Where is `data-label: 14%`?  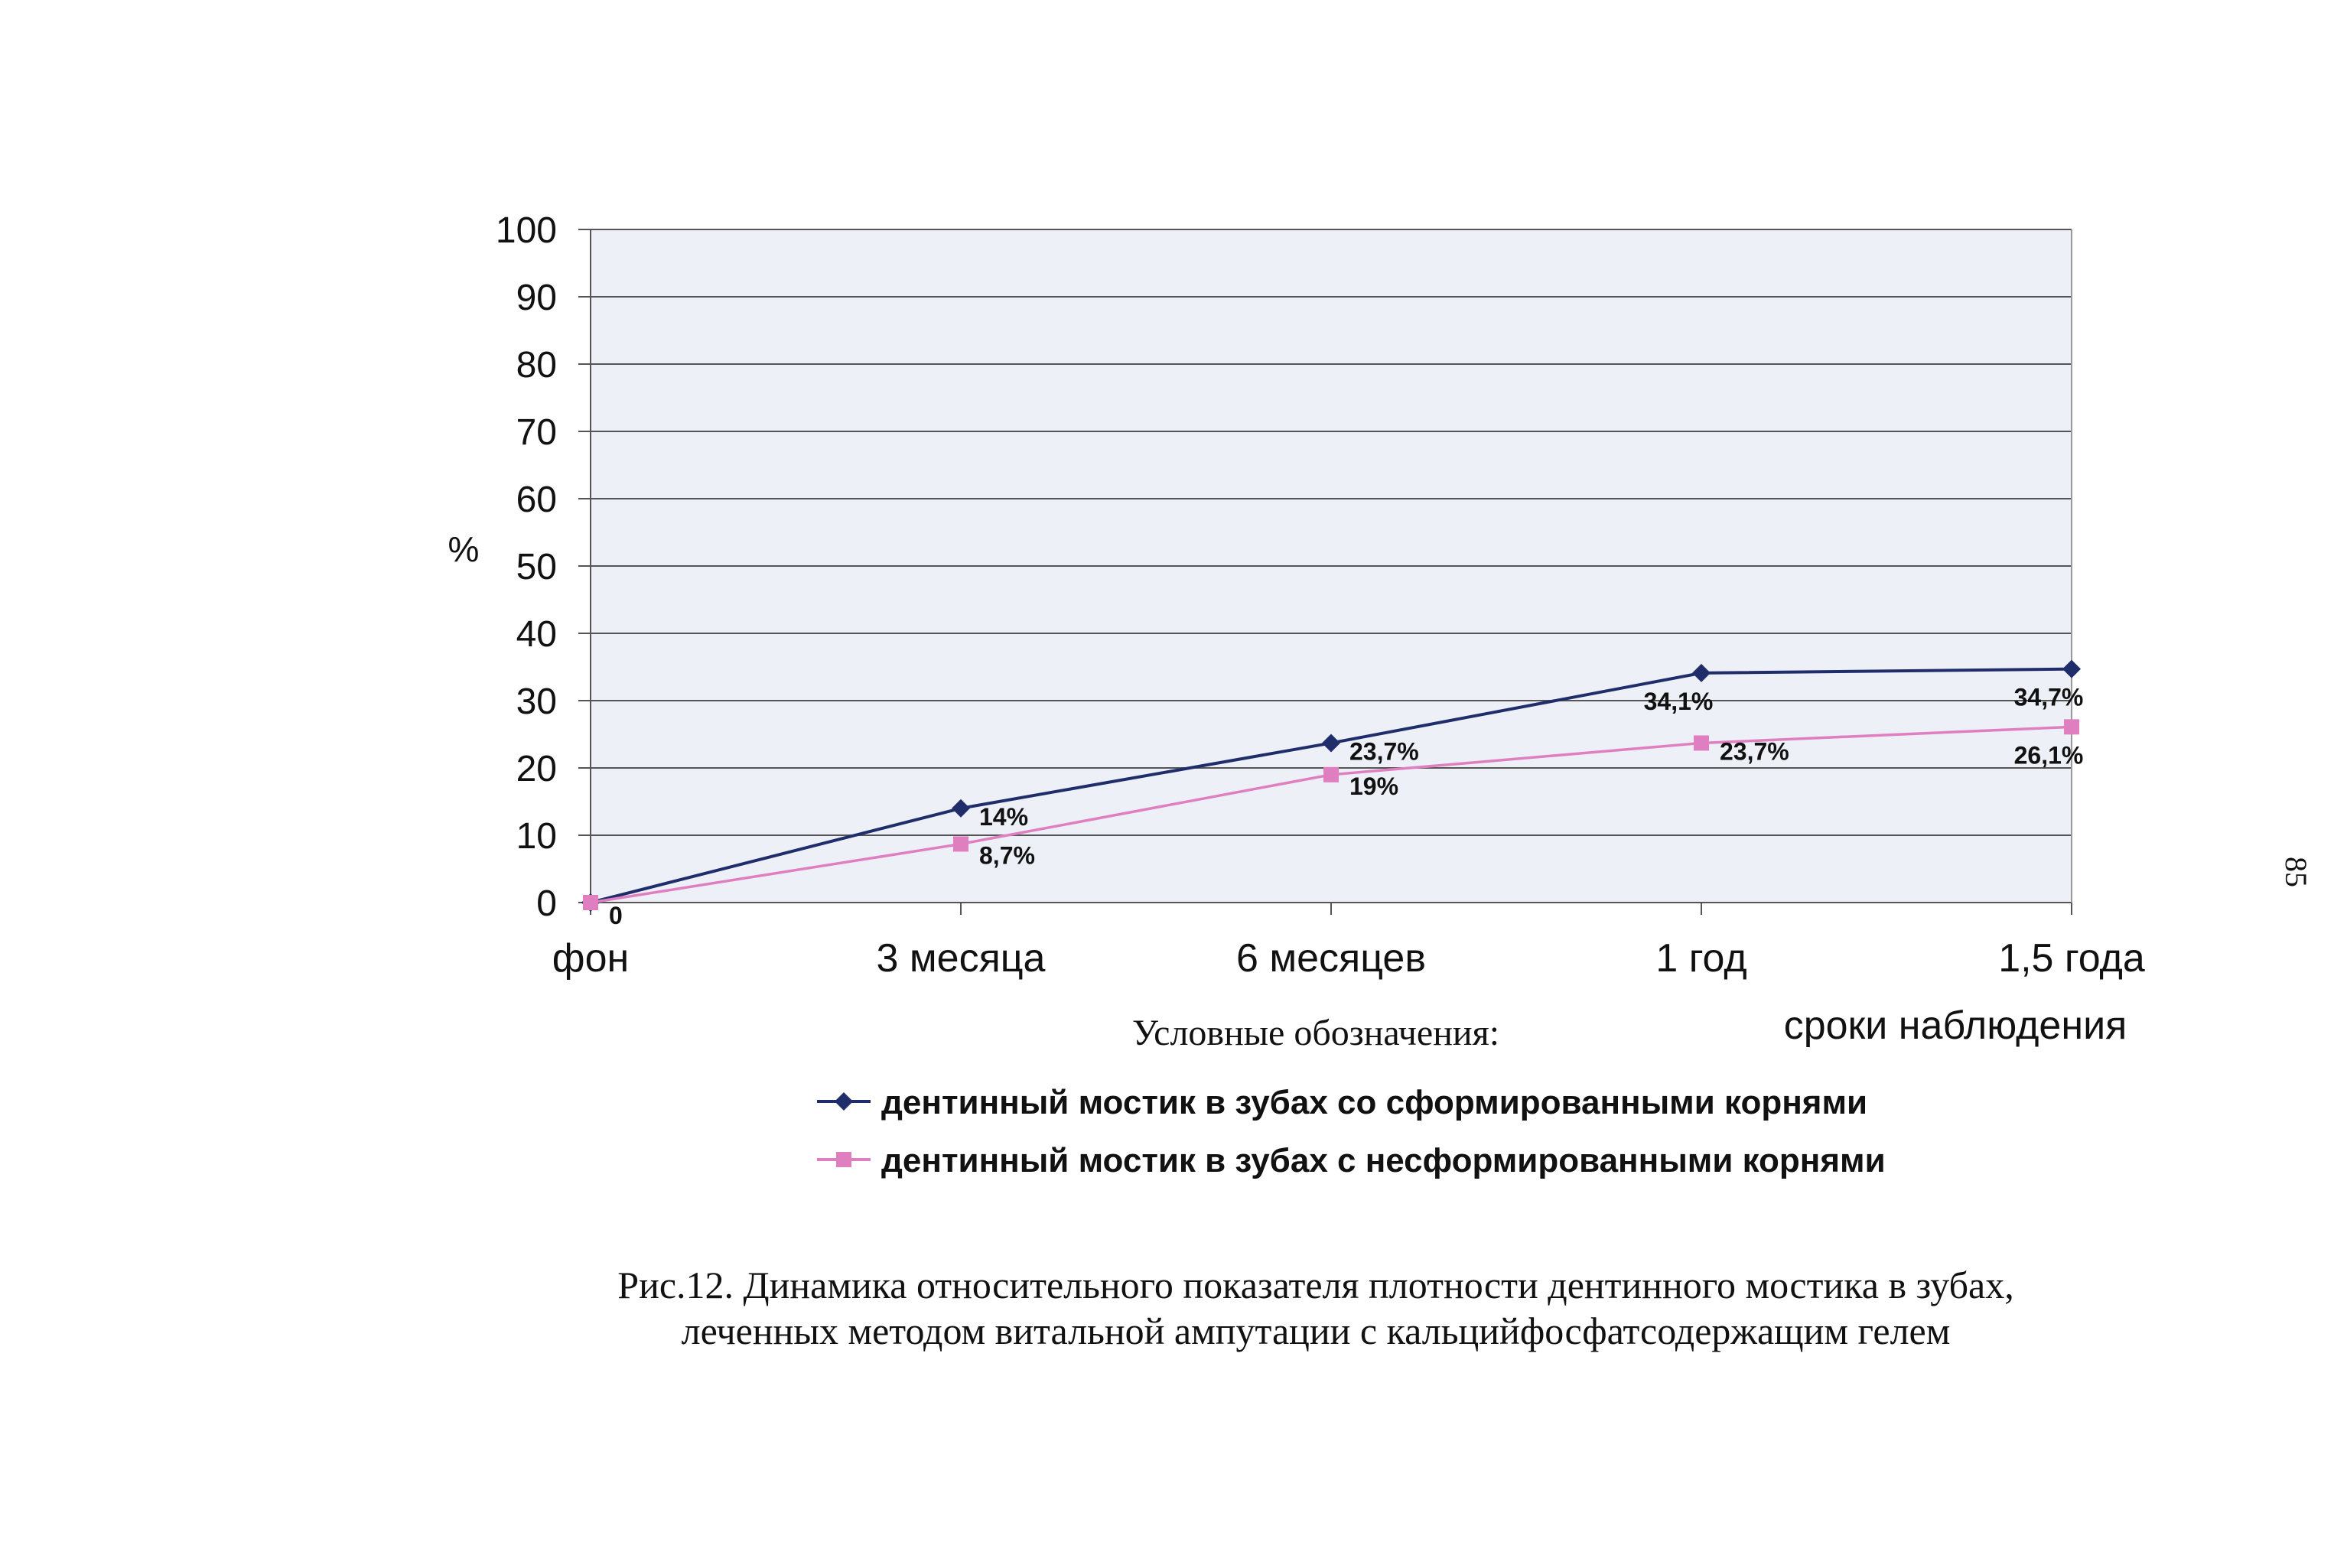
data-label: 14% is located at coordinates (1004, 817).